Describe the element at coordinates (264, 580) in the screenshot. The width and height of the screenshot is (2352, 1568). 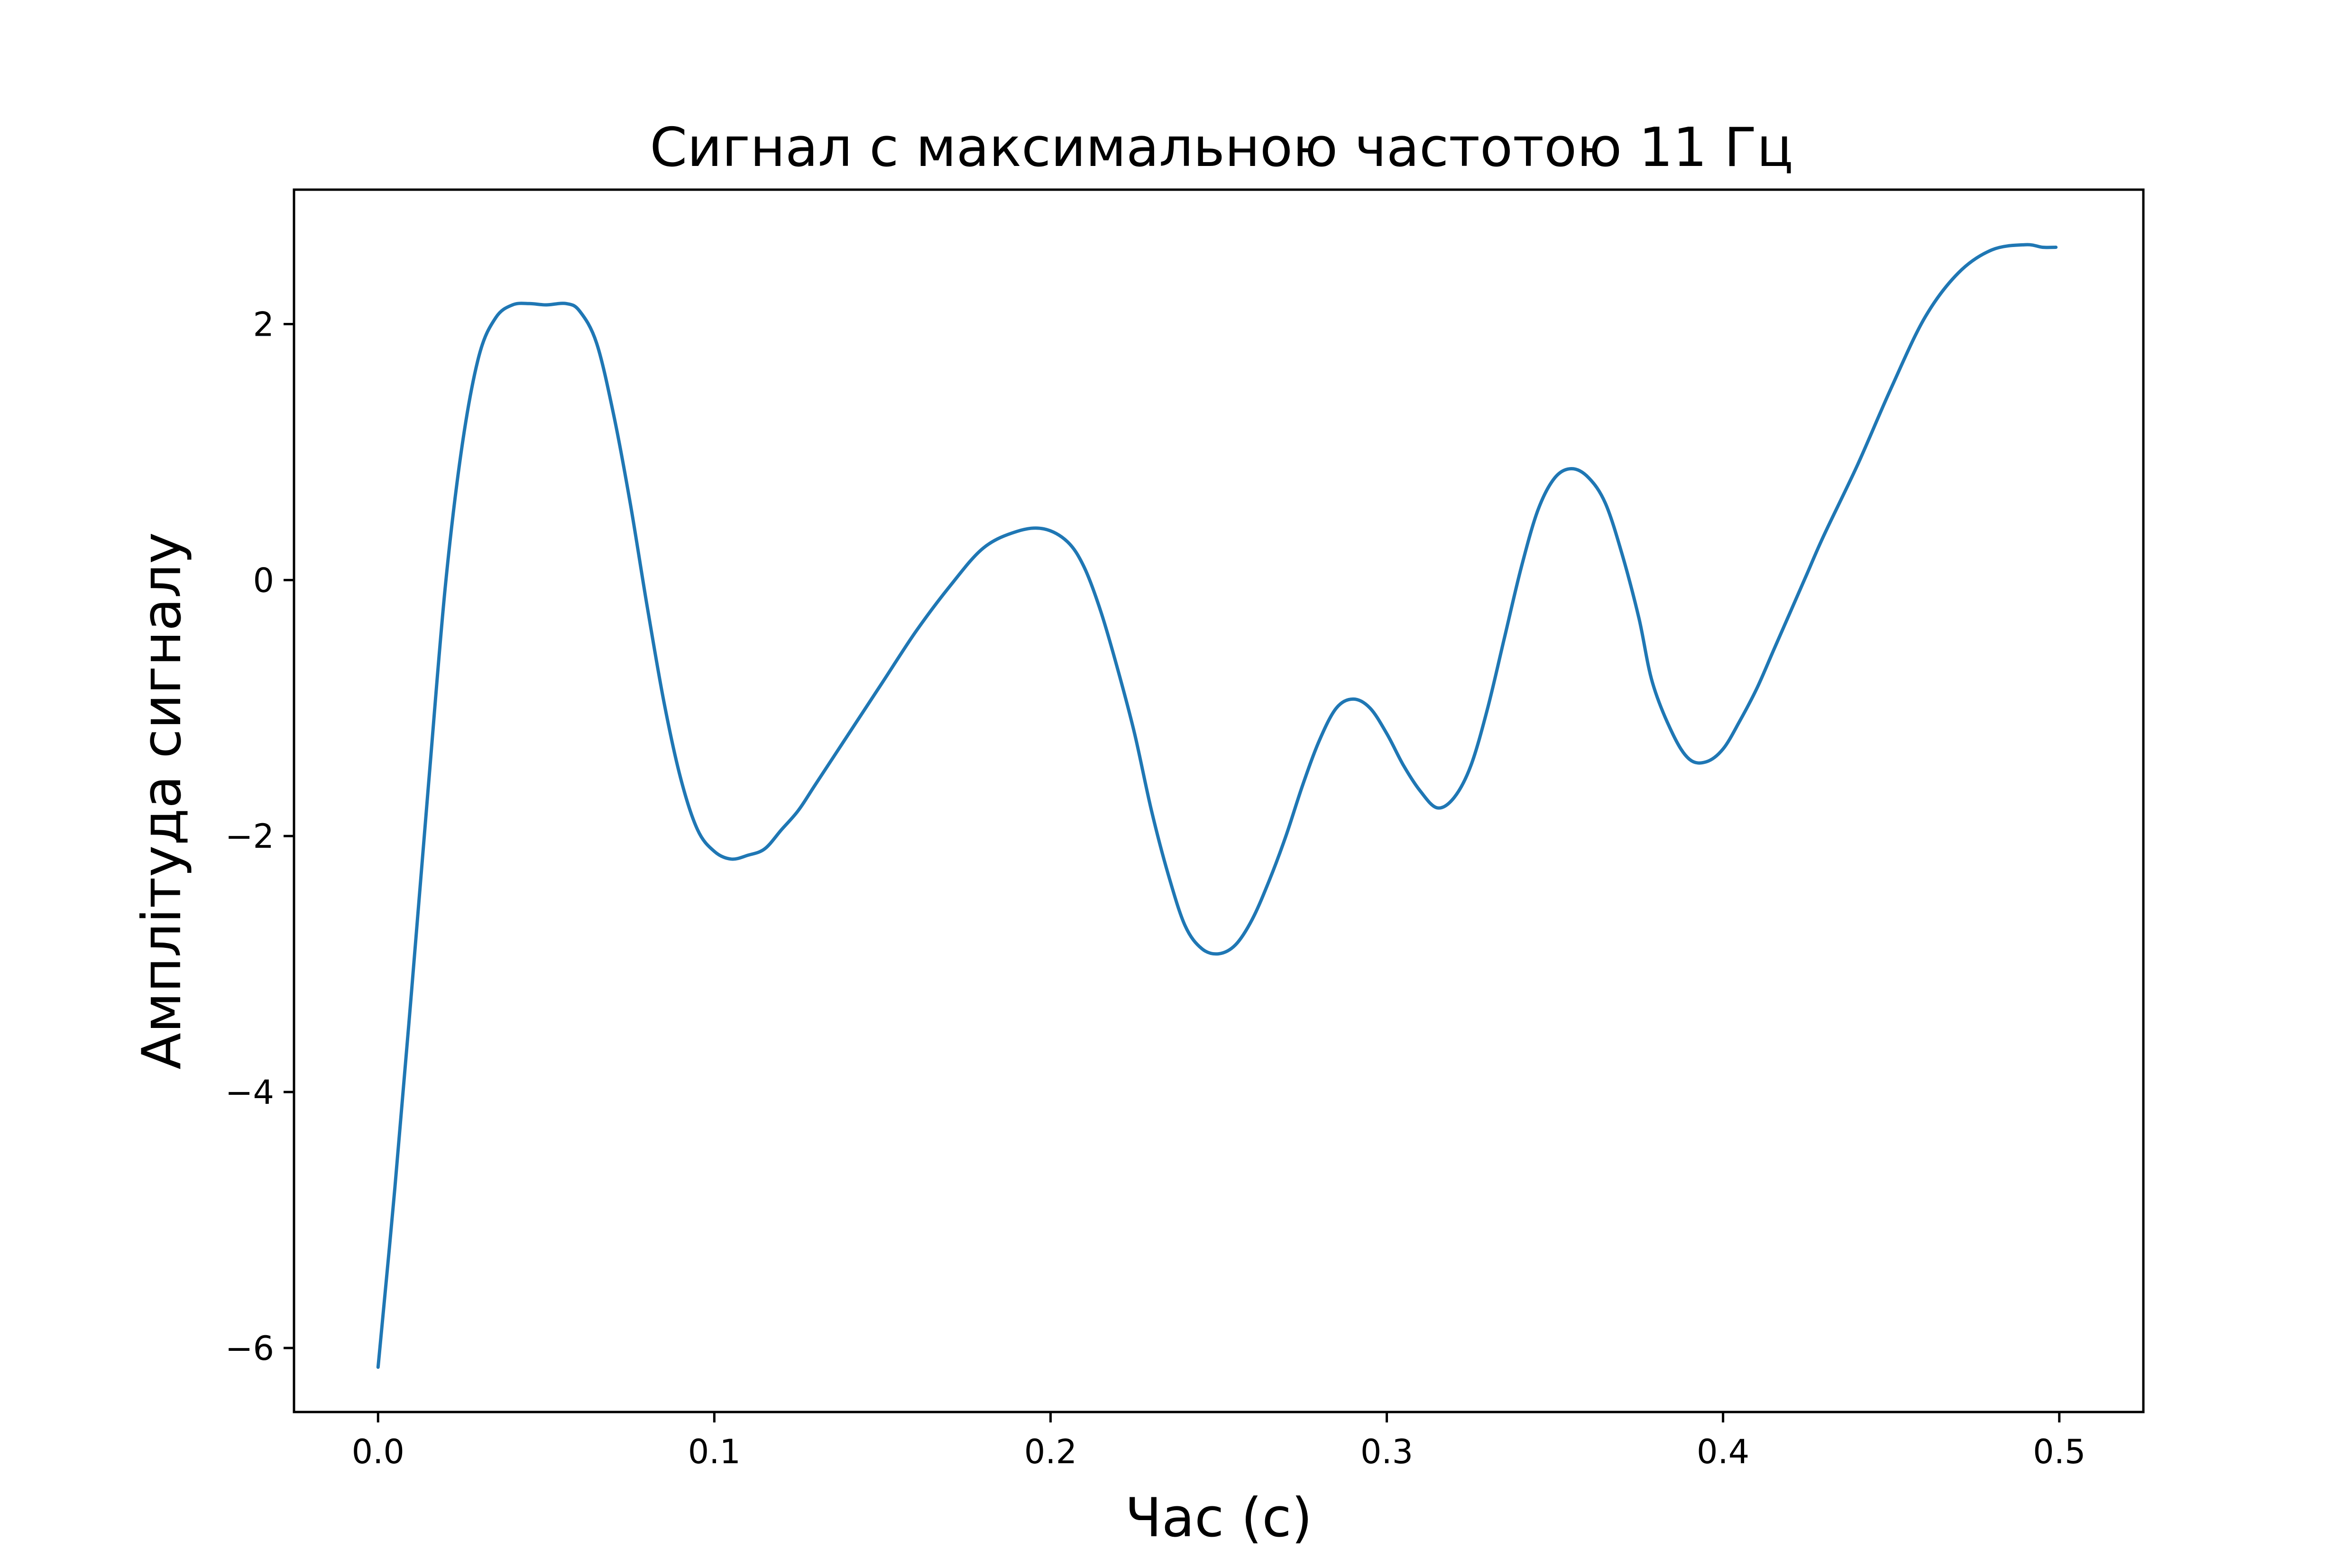
I see `y-tick-label: 0` at that location.